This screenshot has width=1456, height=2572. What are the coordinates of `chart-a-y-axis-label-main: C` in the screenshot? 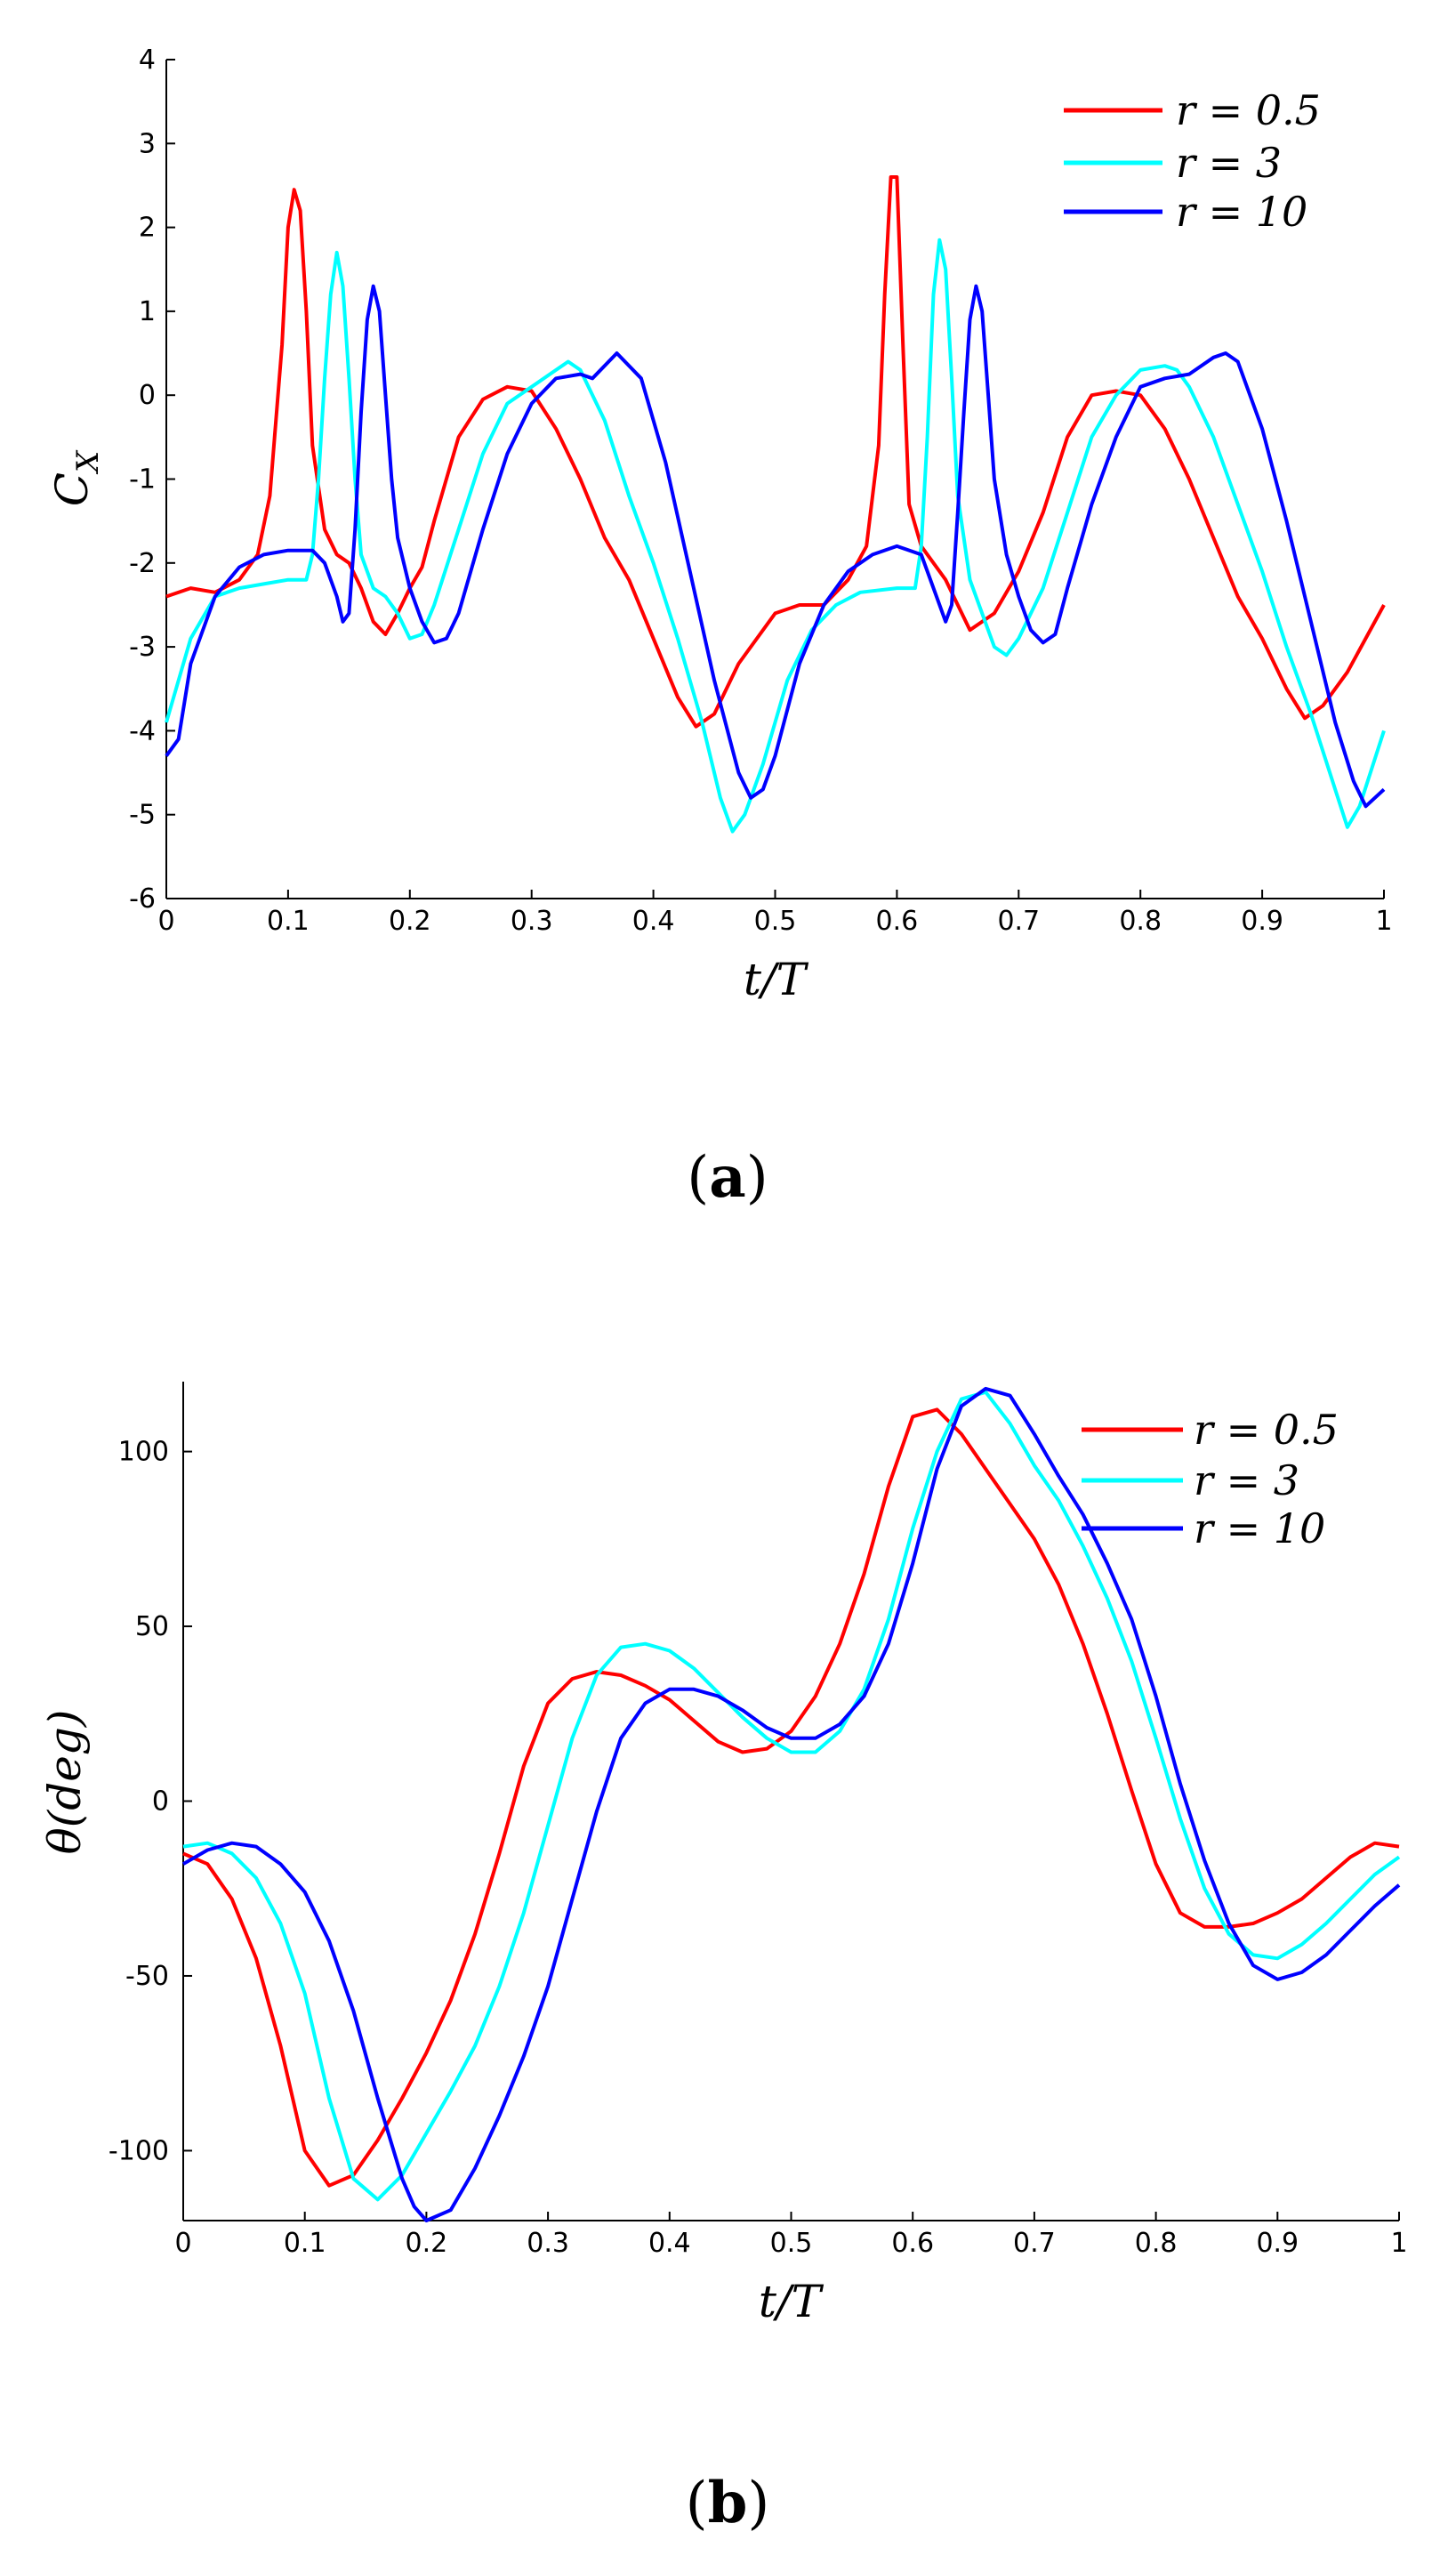 It's located at (72, 489).